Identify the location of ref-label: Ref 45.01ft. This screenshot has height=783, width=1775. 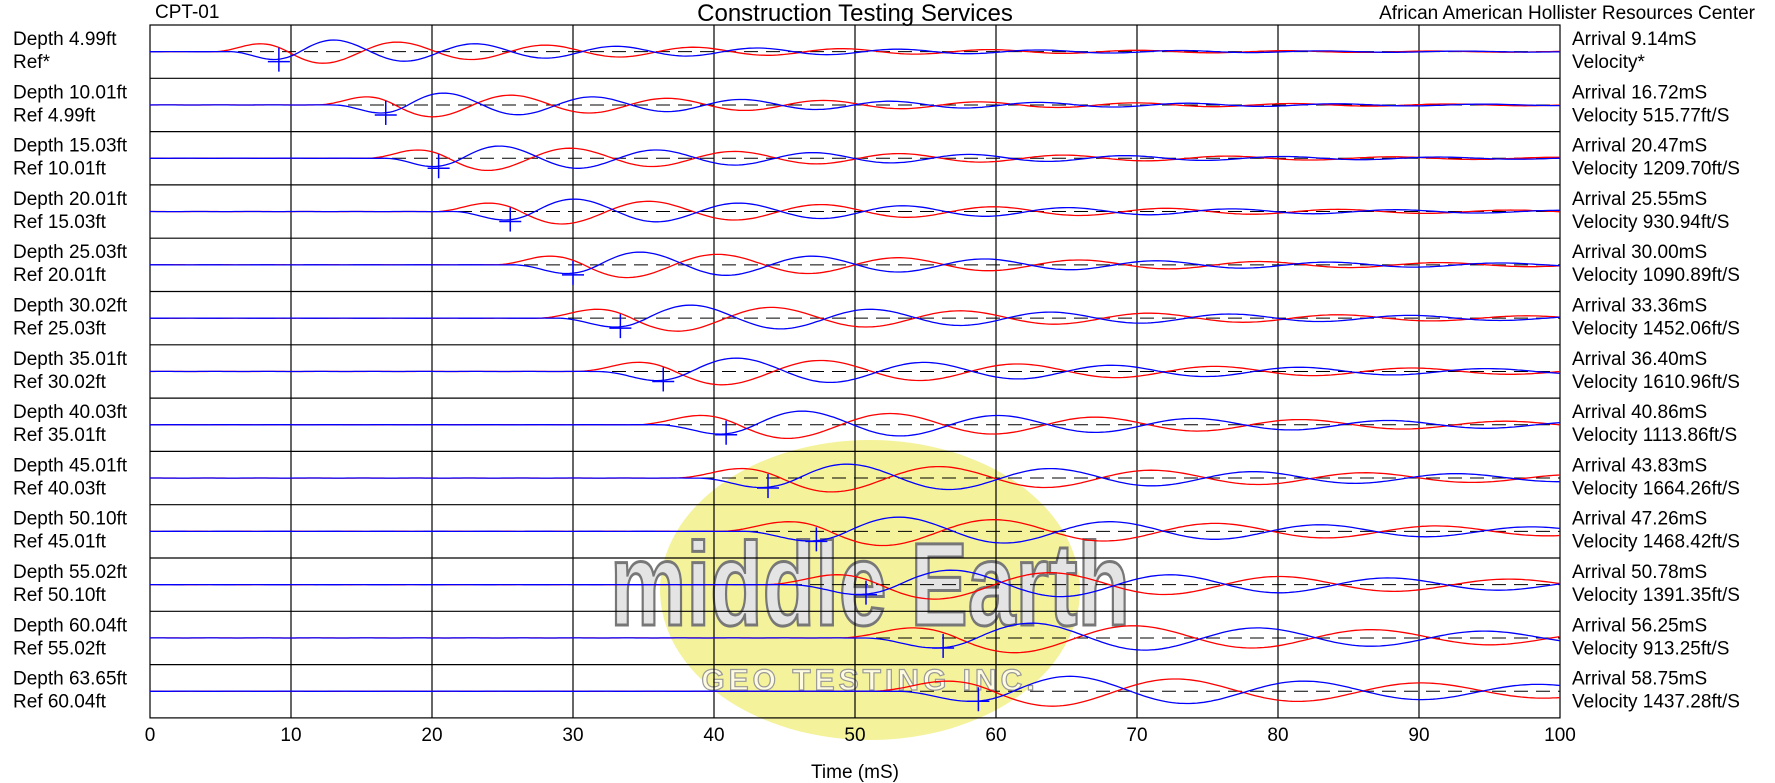
(60, 542).